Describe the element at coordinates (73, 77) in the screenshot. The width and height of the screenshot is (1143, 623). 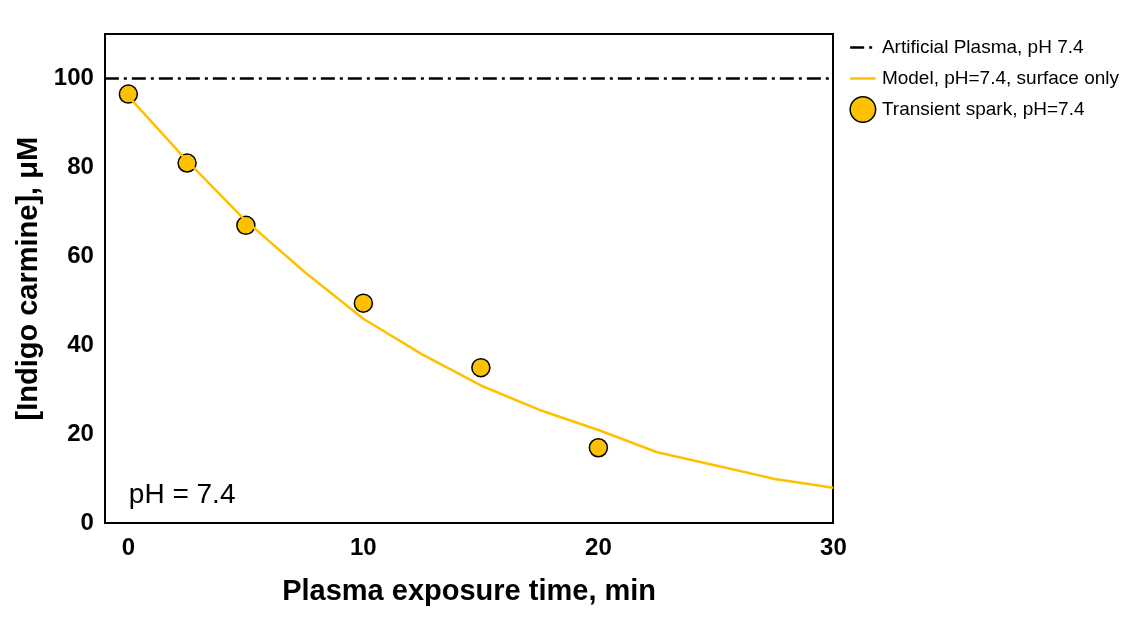
I see `y-tick-label: 100` at that location.